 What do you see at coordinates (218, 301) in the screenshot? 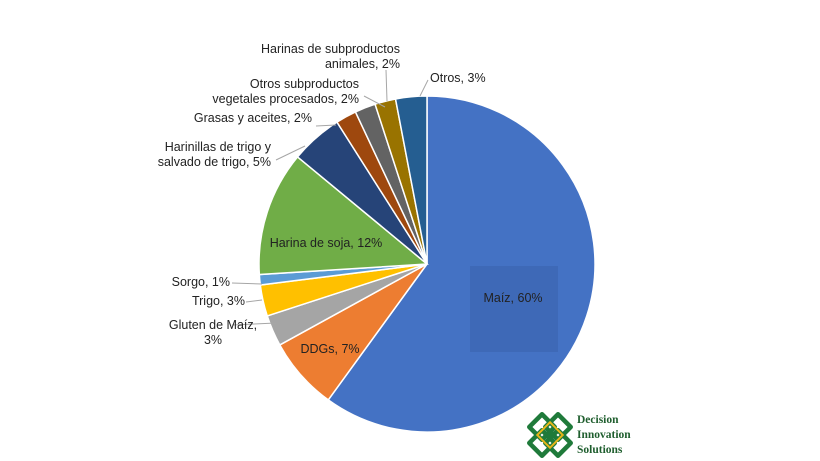
I see `slice-label-trigo: Trigo, 3%` at bounding box center [218, 301].